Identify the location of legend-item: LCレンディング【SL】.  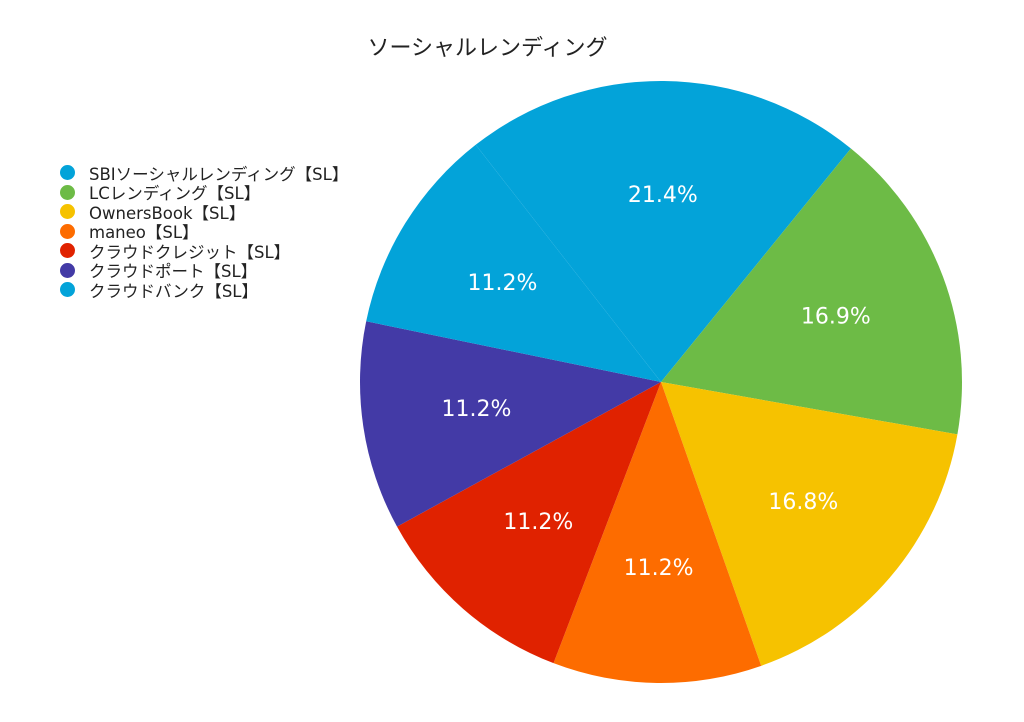
(204, 193).